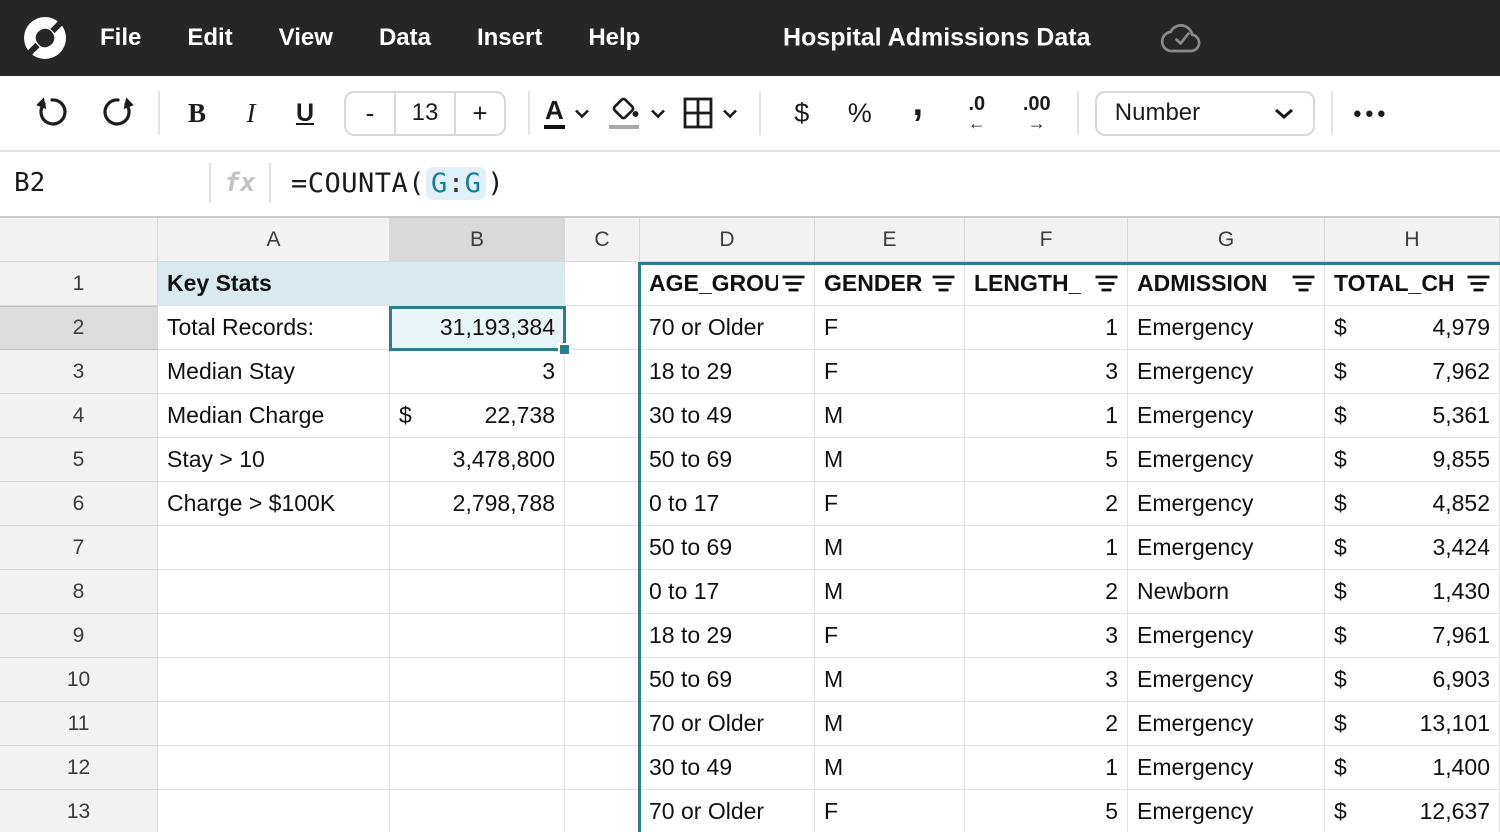 The image size is (1500, 832). I want to click on cell-A5: Stay > 10, so click(274, 460).